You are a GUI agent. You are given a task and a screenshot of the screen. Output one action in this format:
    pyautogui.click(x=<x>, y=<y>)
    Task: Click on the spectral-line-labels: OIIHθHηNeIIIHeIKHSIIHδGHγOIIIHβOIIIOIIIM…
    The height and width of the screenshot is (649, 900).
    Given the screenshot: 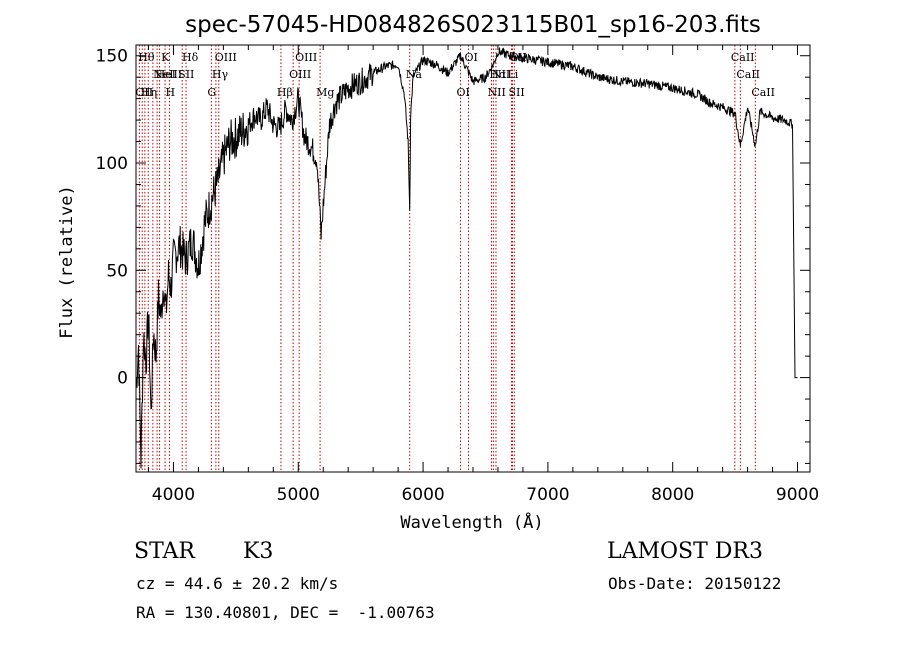 What is the action you would take?
    pyautogui.click(x=455, y=75)
    